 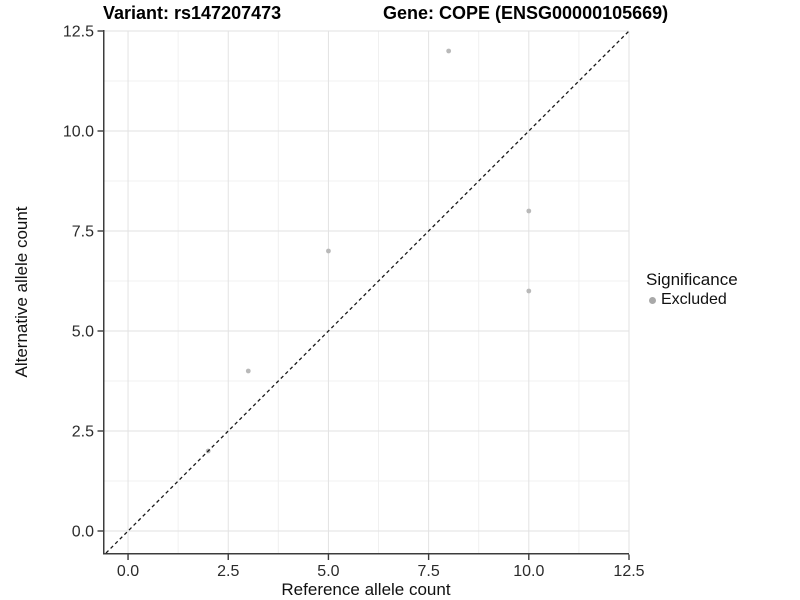 I want to click on x-axis-title: Reference allele count, so click(x=365, y=589).